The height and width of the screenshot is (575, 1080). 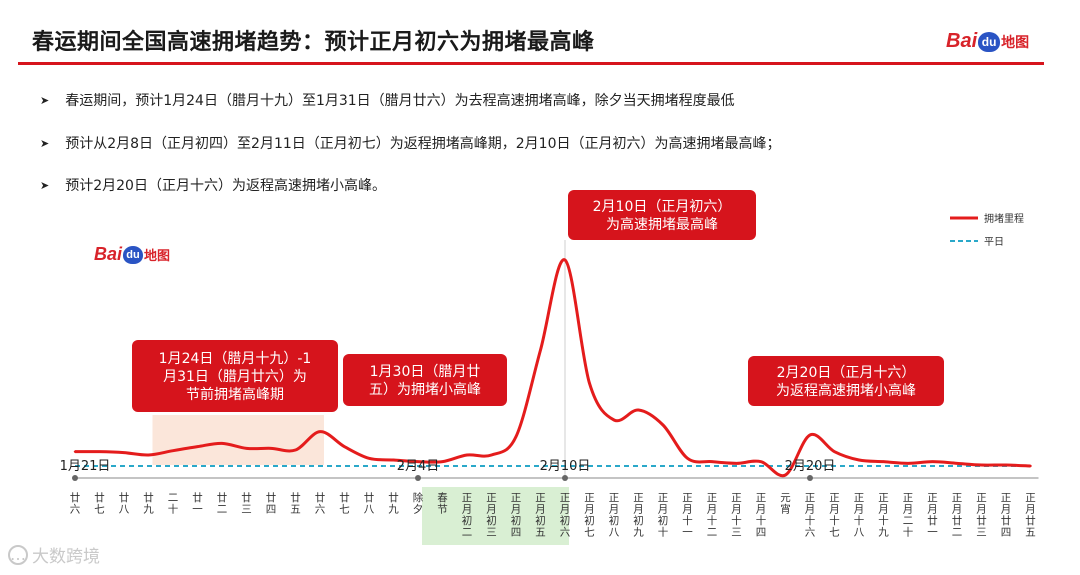 I want to click on x-tick-label: 五, so click(x=1030, y=533).